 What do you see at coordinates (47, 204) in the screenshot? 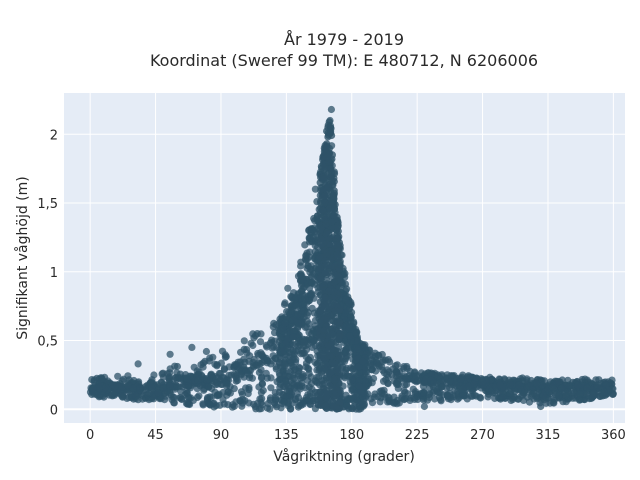
I see `y-tick-label: 1,5` at bounding box center [47, 204].